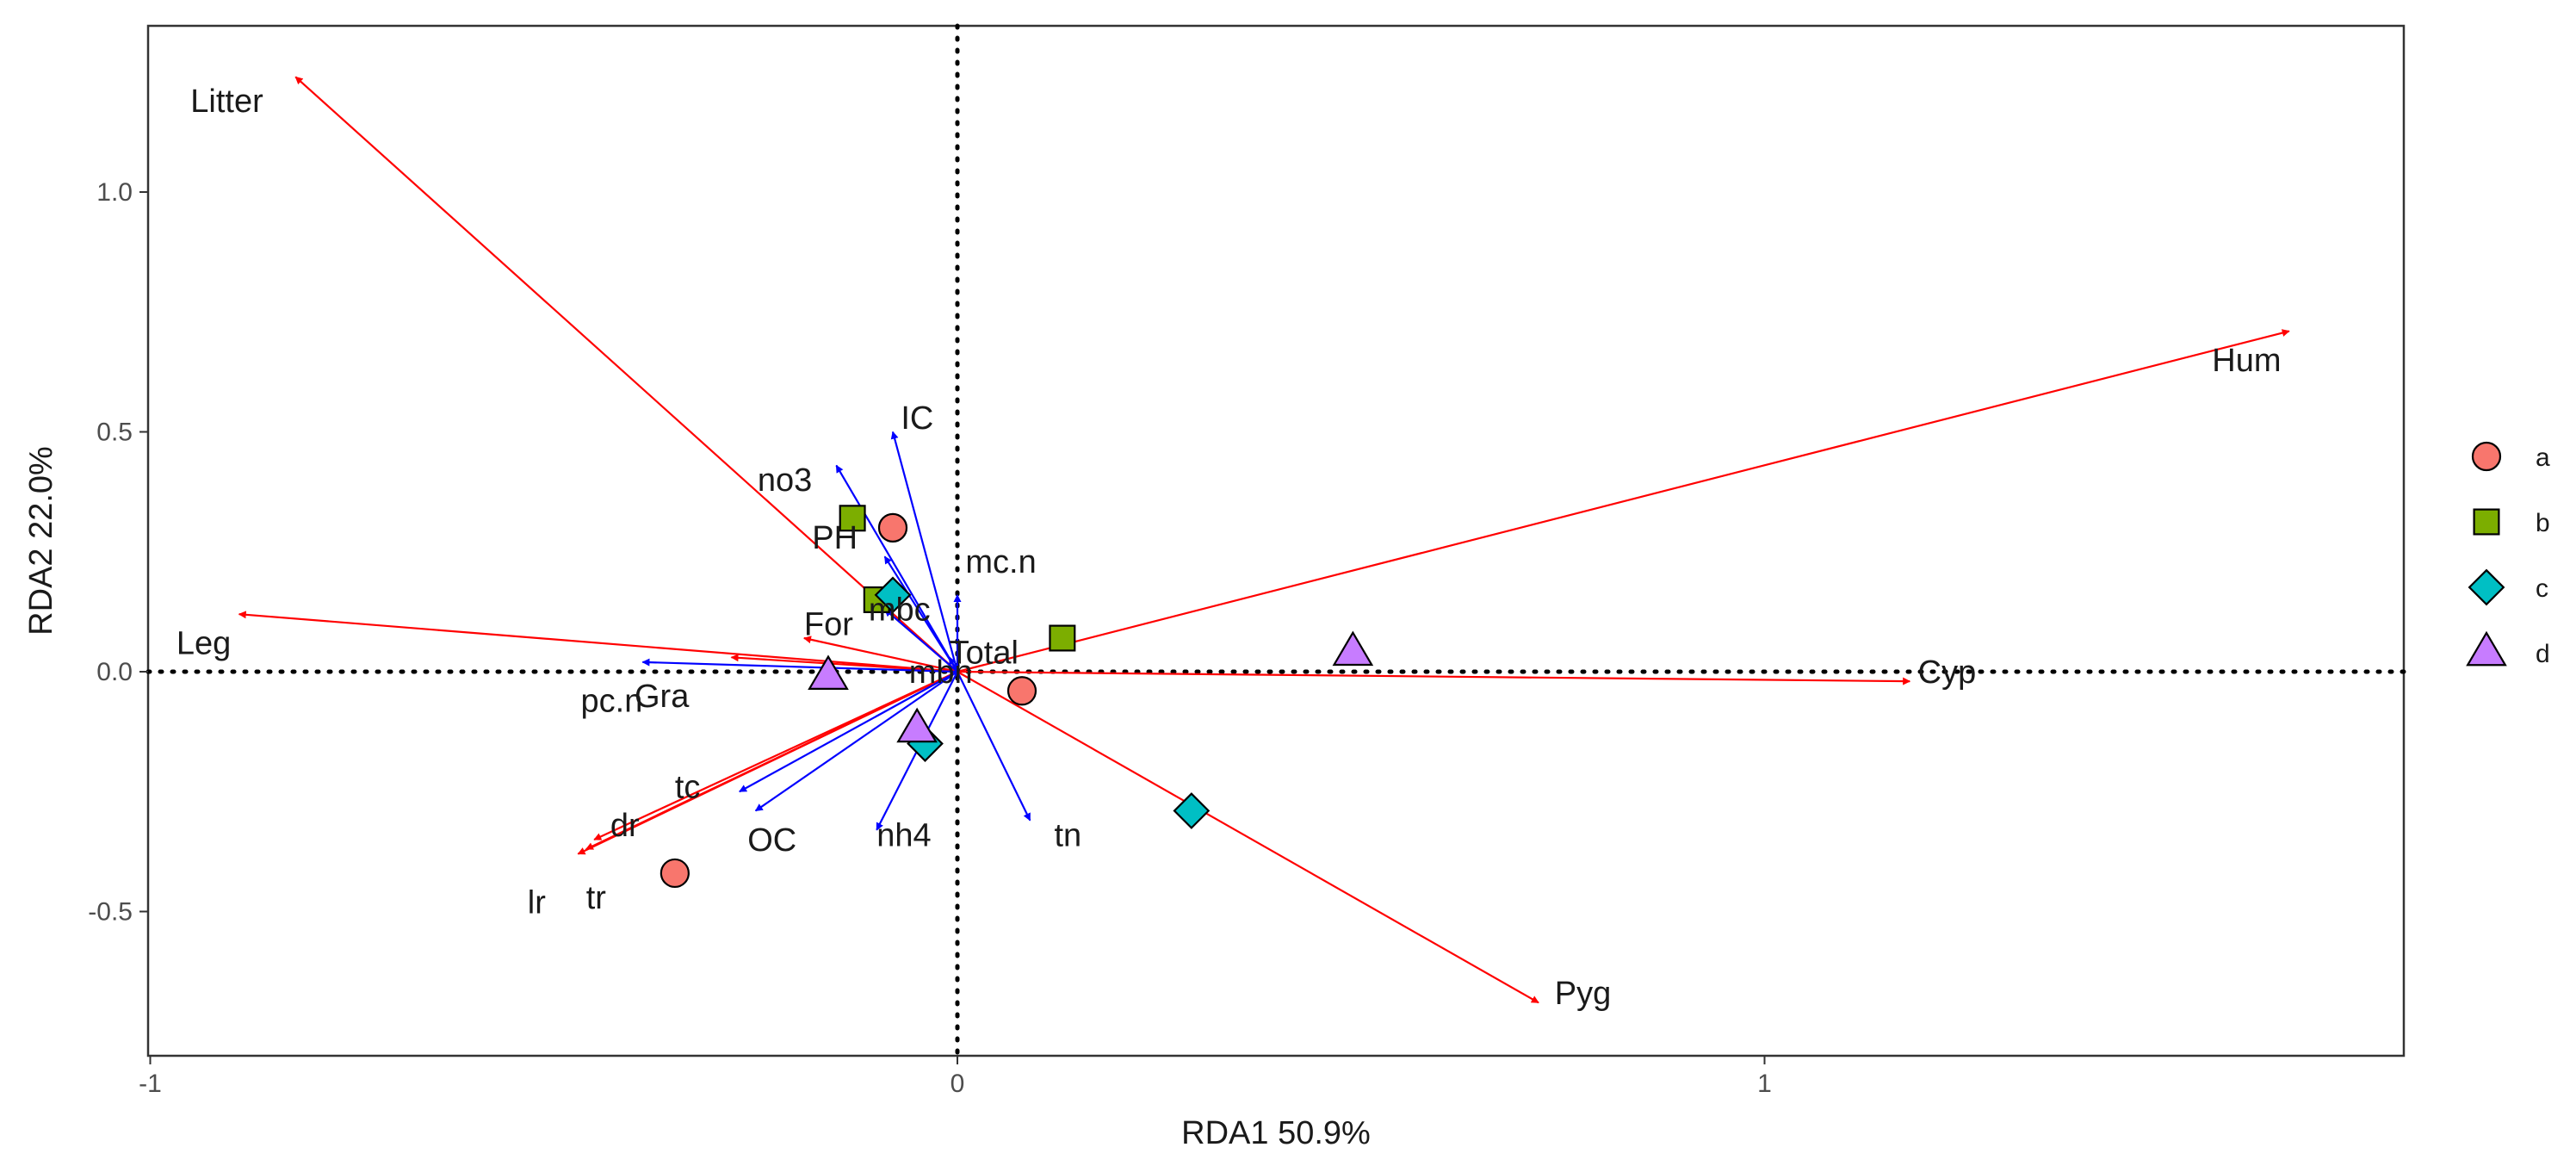  What do you see at coordinates (110, 912) in the screenshot?
I see `y-tick-label: -0.5` at bounding box center [110, 912].